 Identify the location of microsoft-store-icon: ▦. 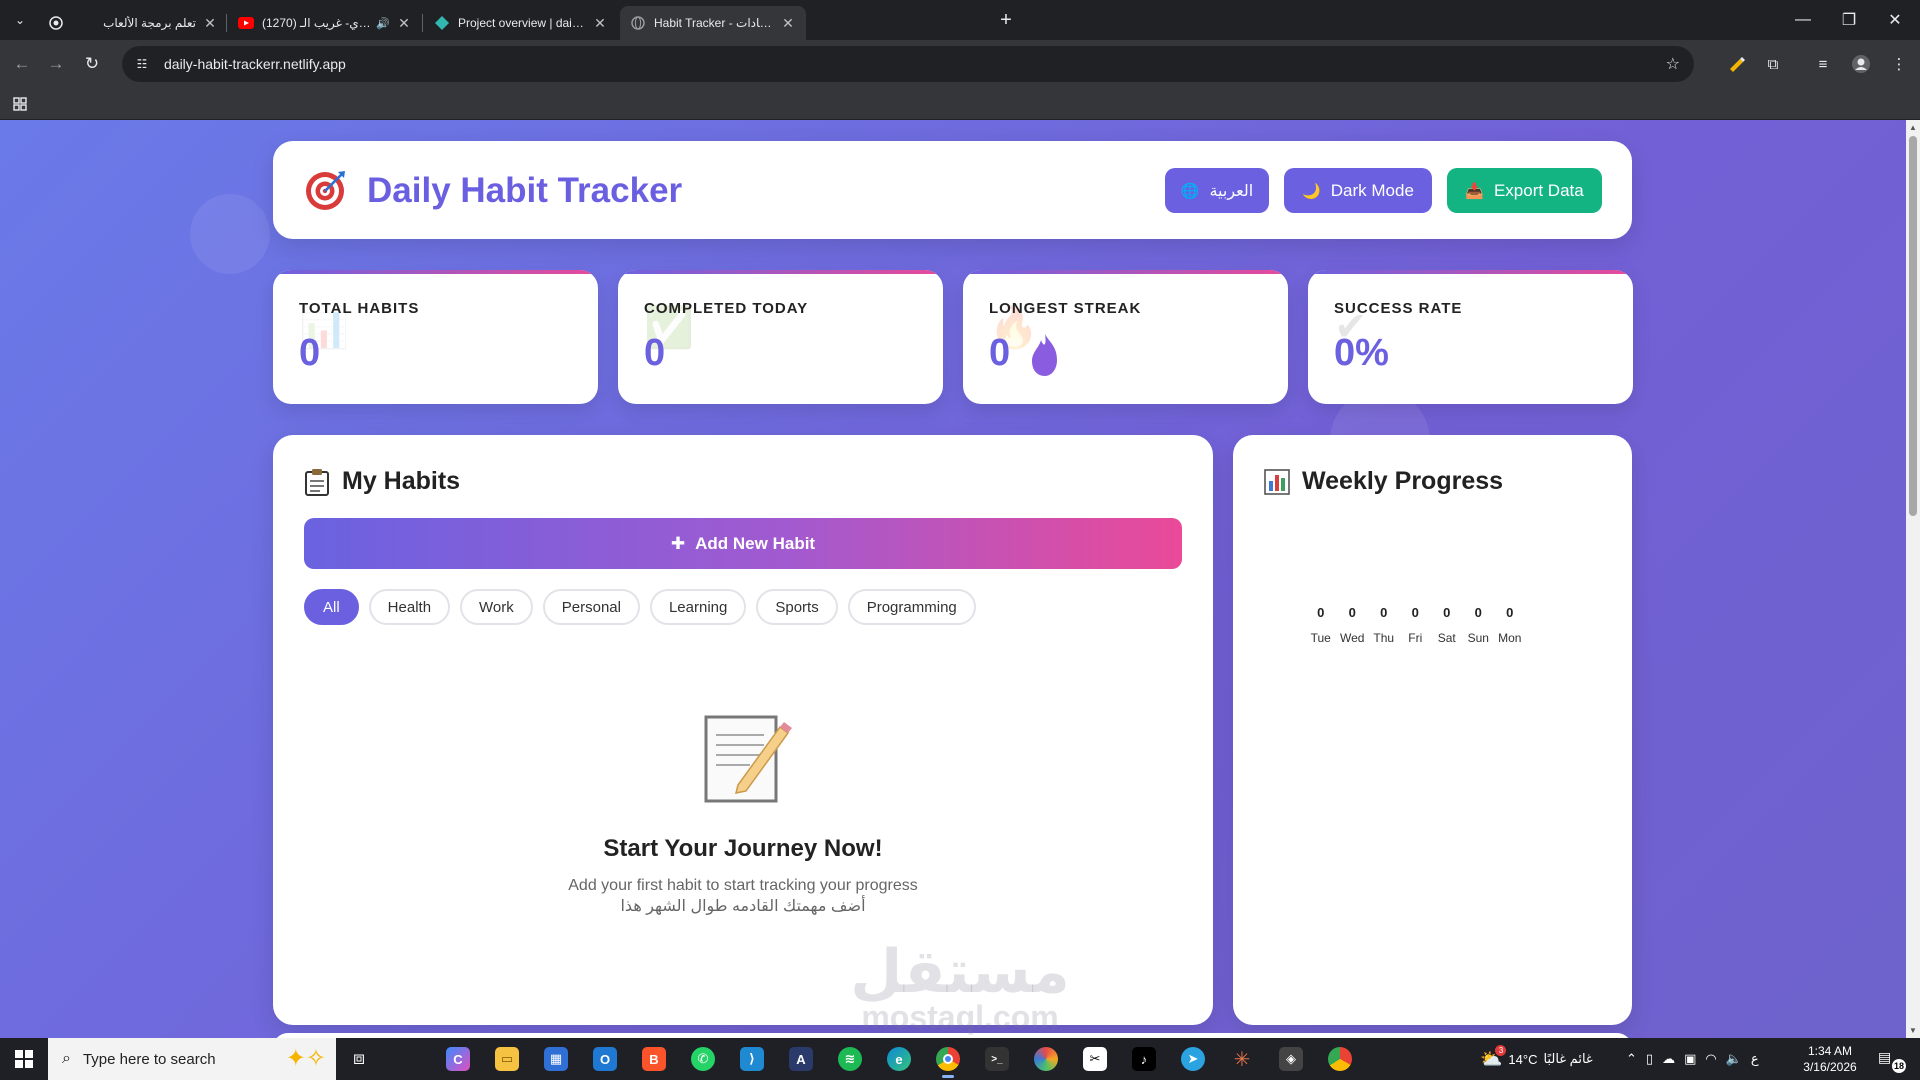
(556, 1059).